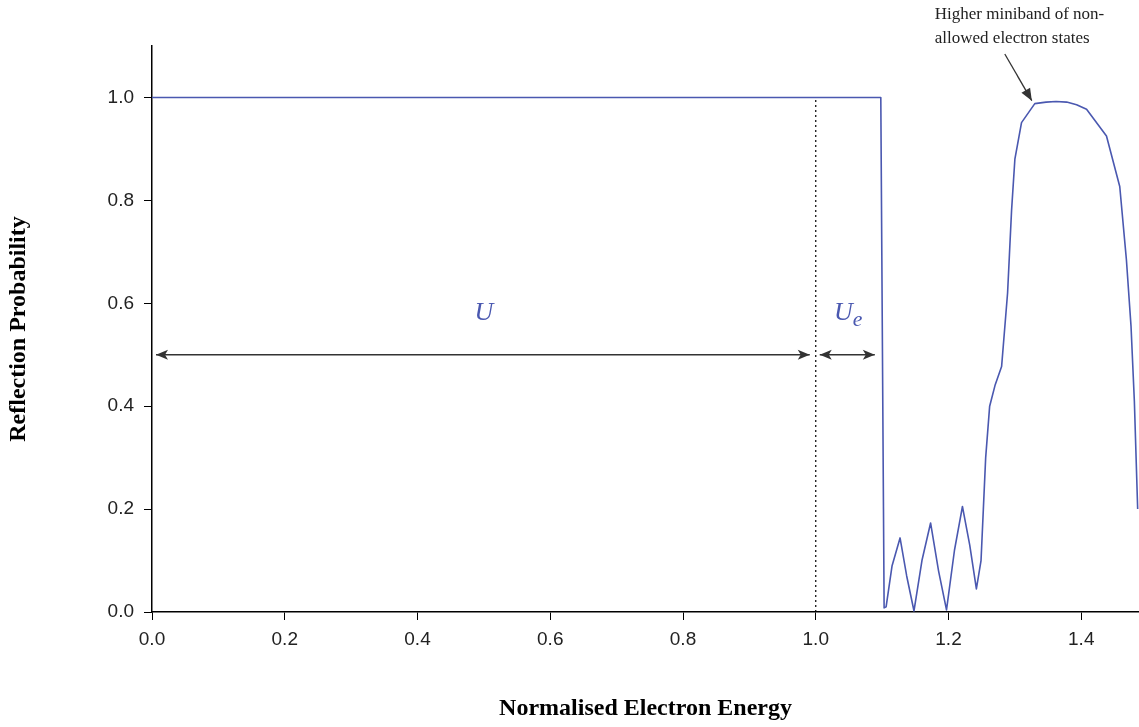 This screenshot has width=1139, height=727. I want to click on y-tick-label: 0.6, so click(120, 302).